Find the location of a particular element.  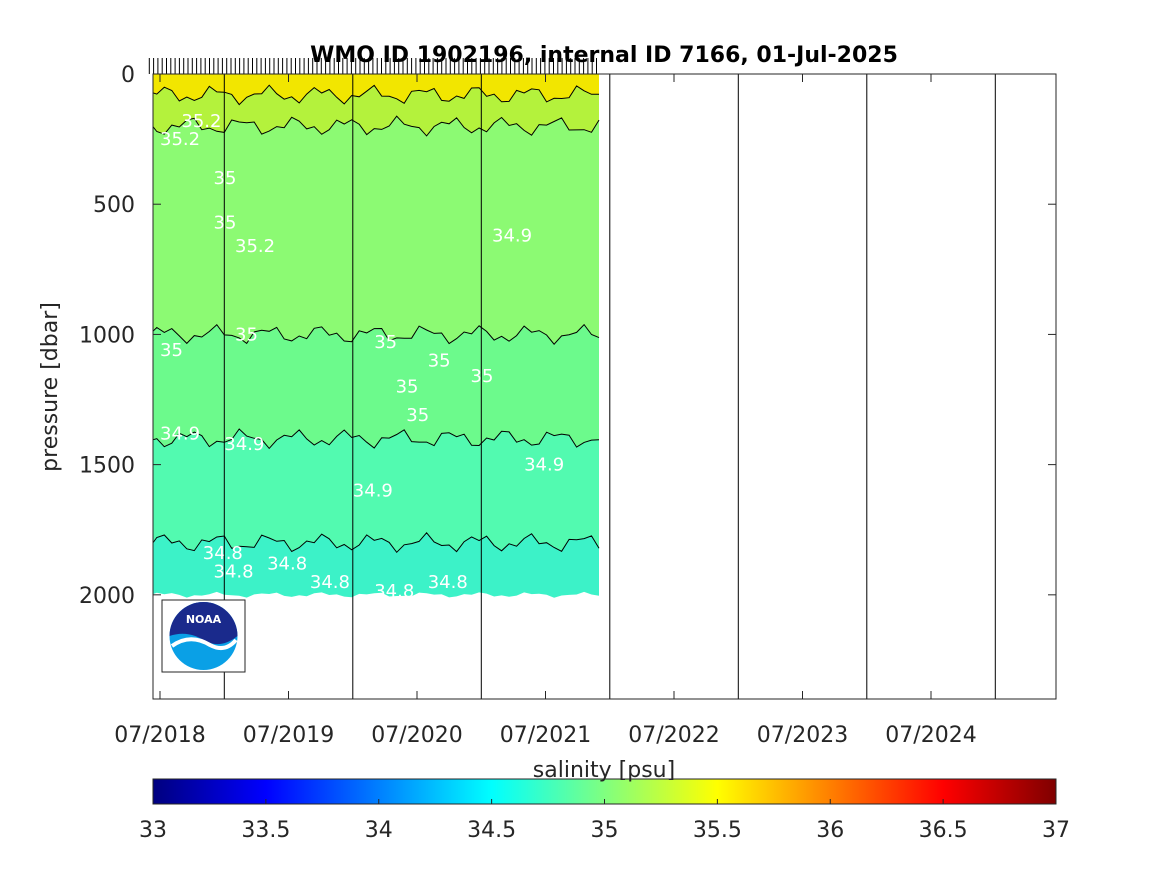

colorbar-tick-label: 36 is located at coordinates (830, 830).